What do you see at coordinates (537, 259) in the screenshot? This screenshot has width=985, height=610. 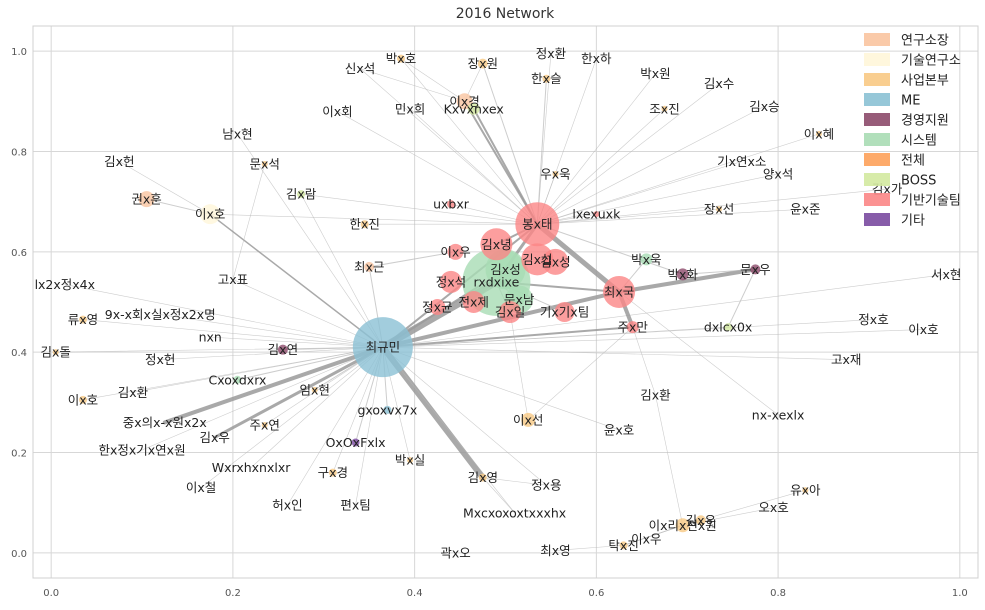 I see `node-label: 김x섭` at bounding box center [537, 259].